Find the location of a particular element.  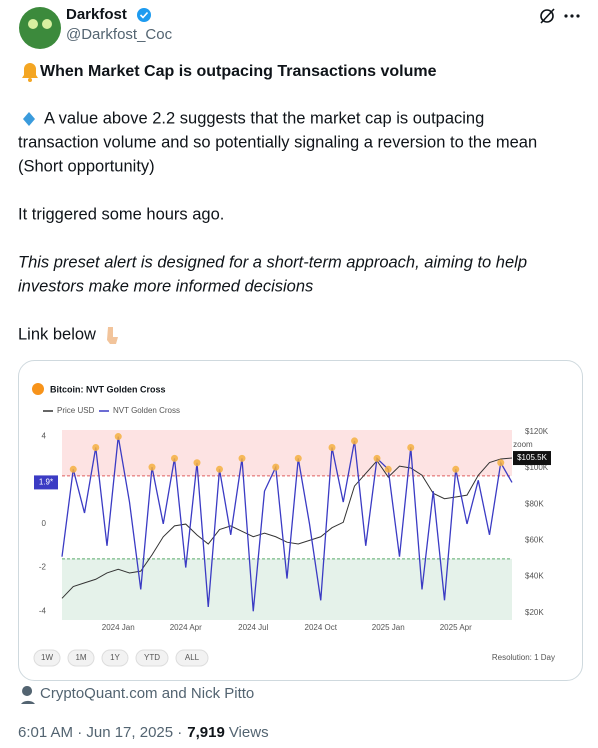

price-tag-label: $105.5K is located at coordinates (532, 457).